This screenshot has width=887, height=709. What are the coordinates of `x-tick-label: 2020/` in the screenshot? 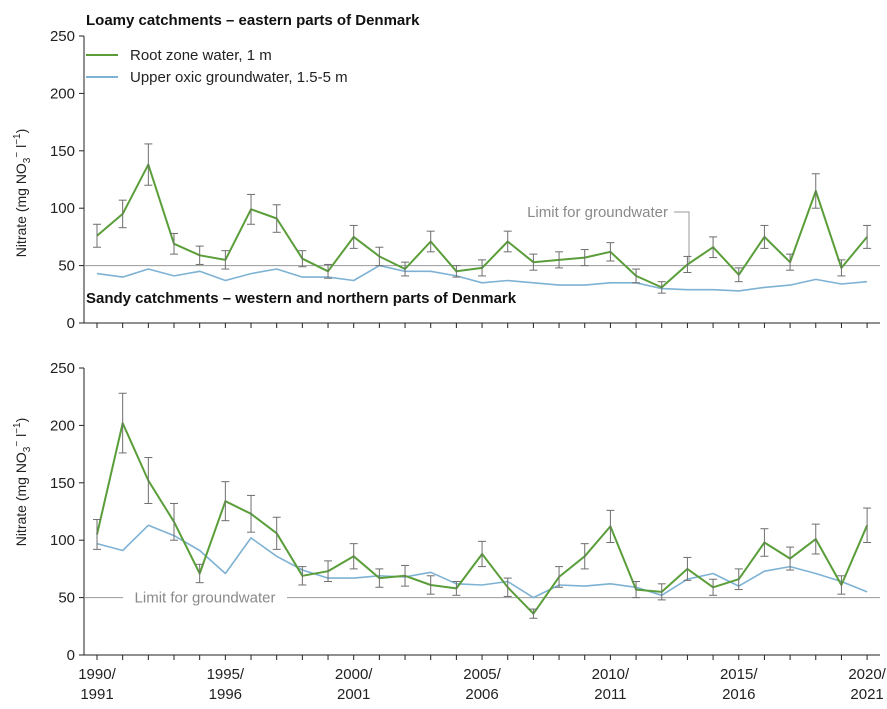 It's located at (867, 674).